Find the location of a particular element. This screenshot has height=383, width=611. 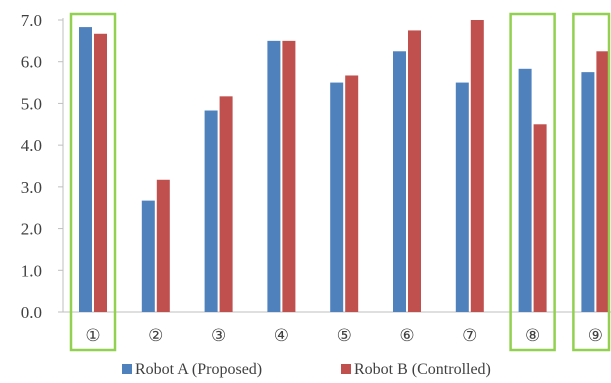

y-tick-label: 0.0 is located at coordinates (31, 312).